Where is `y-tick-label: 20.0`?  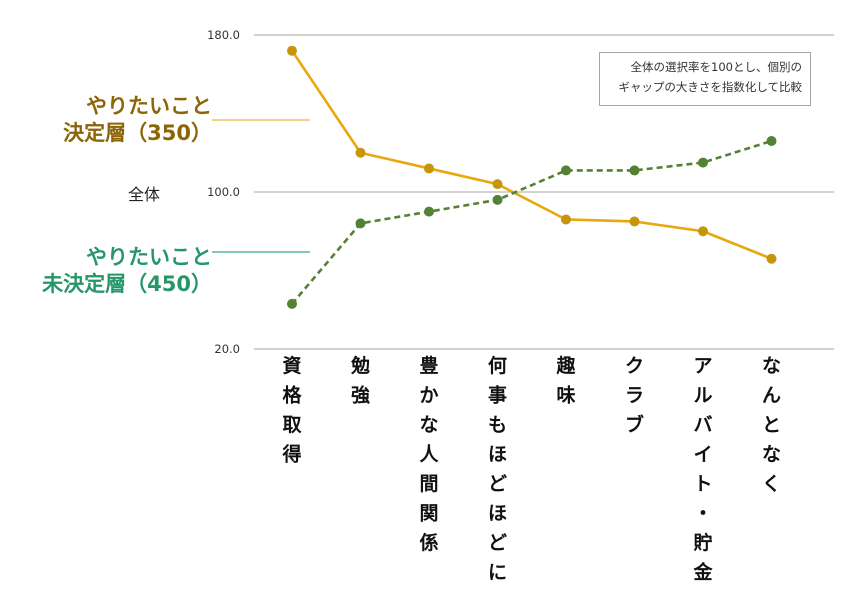 y-tick-label: 20.0 is located at coordinates (227, 349).